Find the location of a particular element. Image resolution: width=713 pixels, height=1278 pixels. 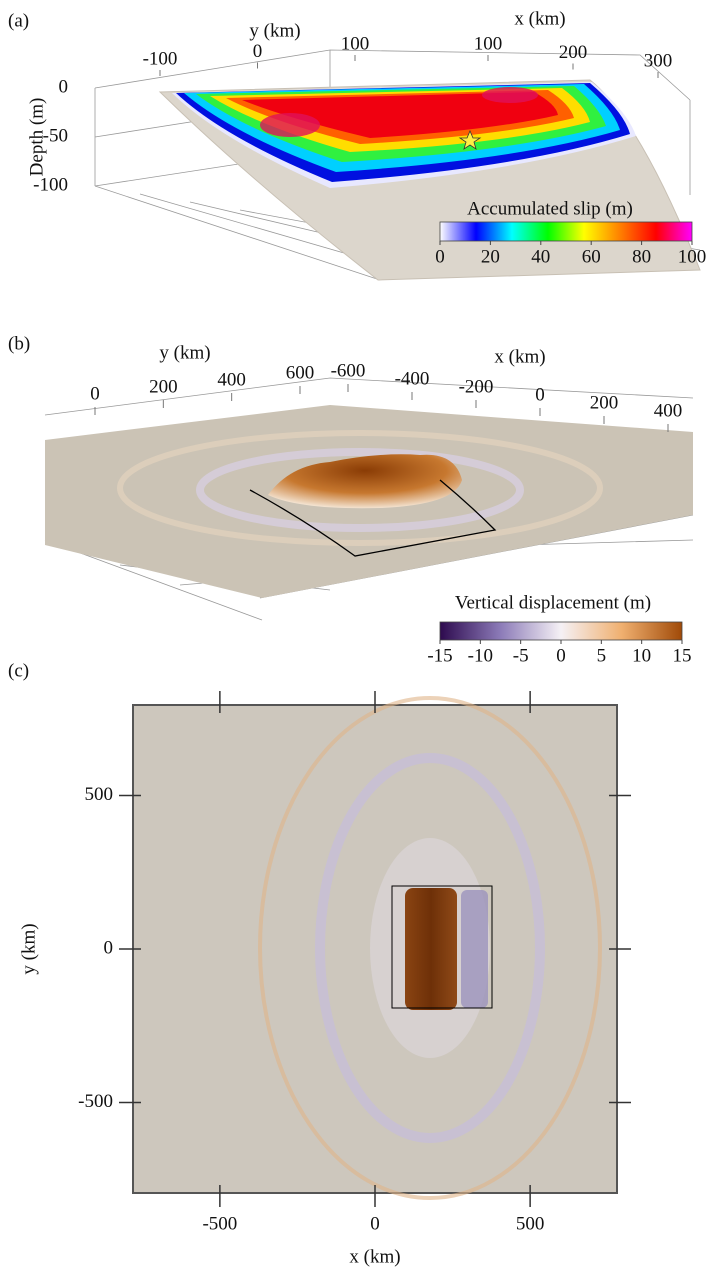

z-tick-label: -50 is located at coordinates (55, 135).